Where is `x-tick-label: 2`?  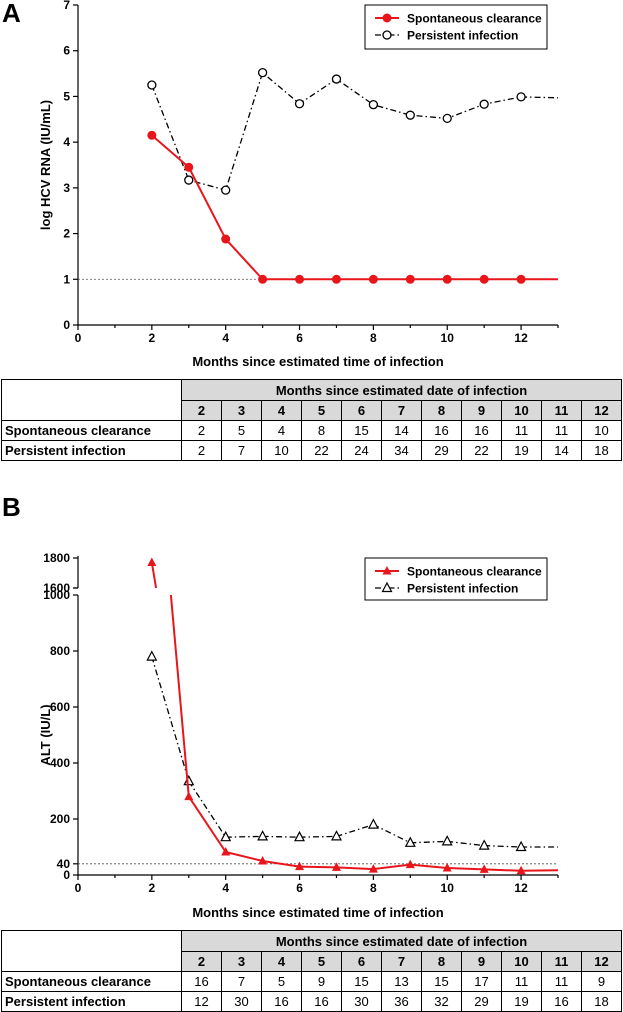 x-tick-label: 2 is located at coordinates (152, 888).